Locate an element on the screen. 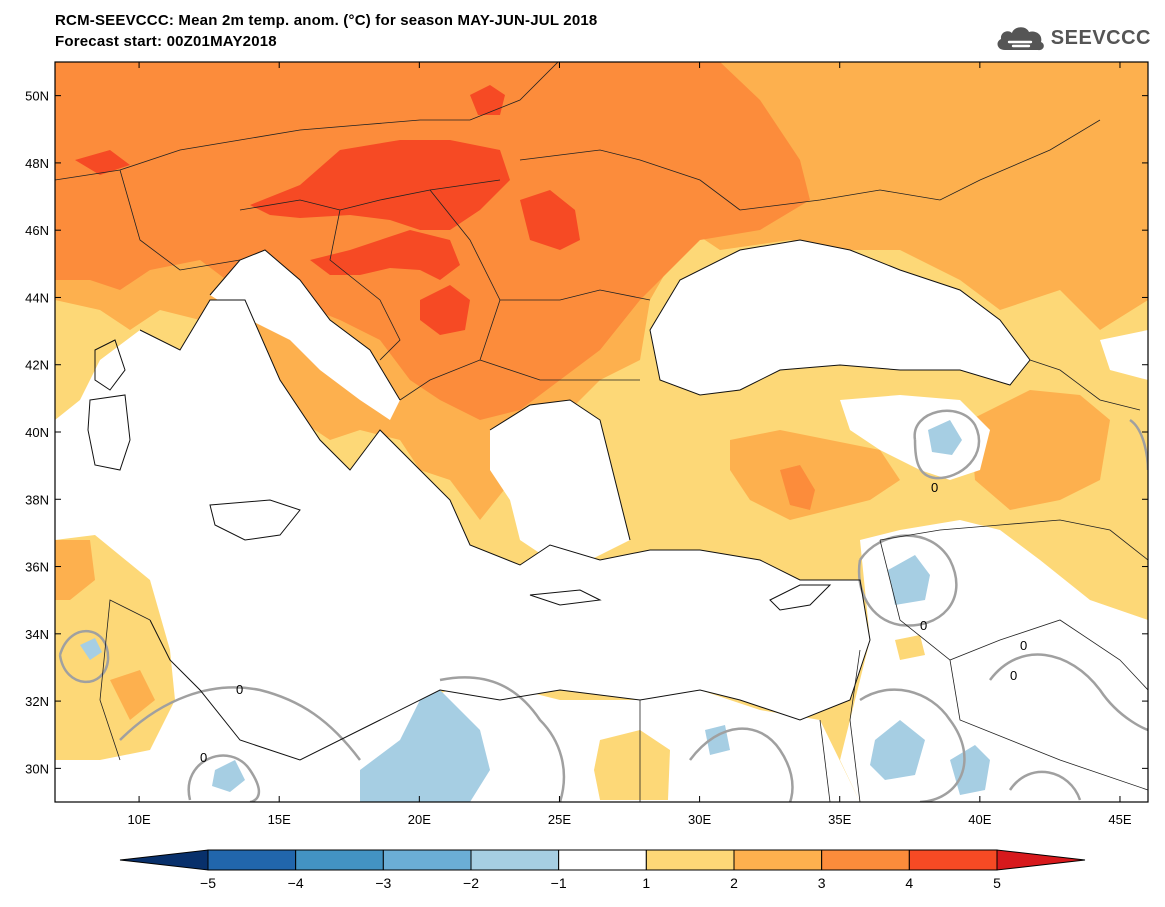 Image resolution: width=1165 pixels, height=907 pixels. field-above-4-romania is located at coordinates (550, 220).